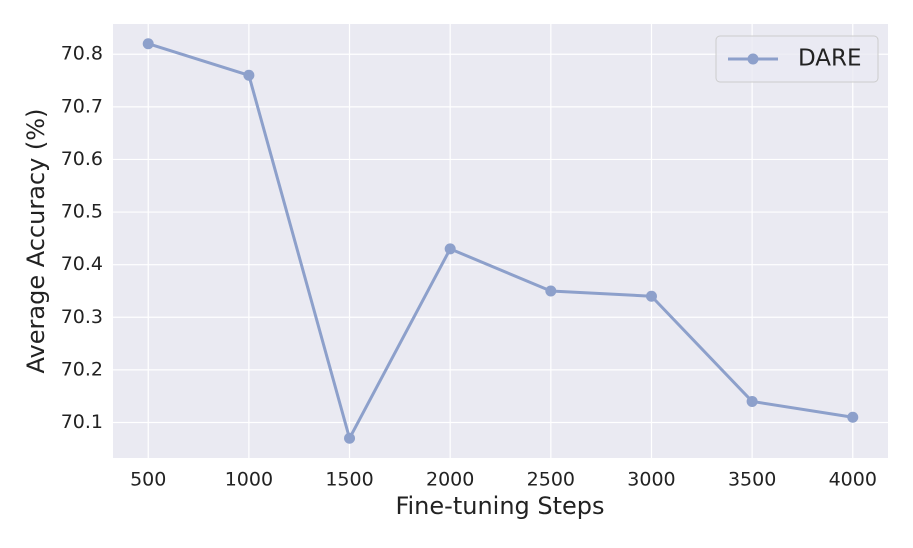  Describe the element at coordinates (82, 264) in the screenshot. I see `y-tick-label: 70.4` at that location.